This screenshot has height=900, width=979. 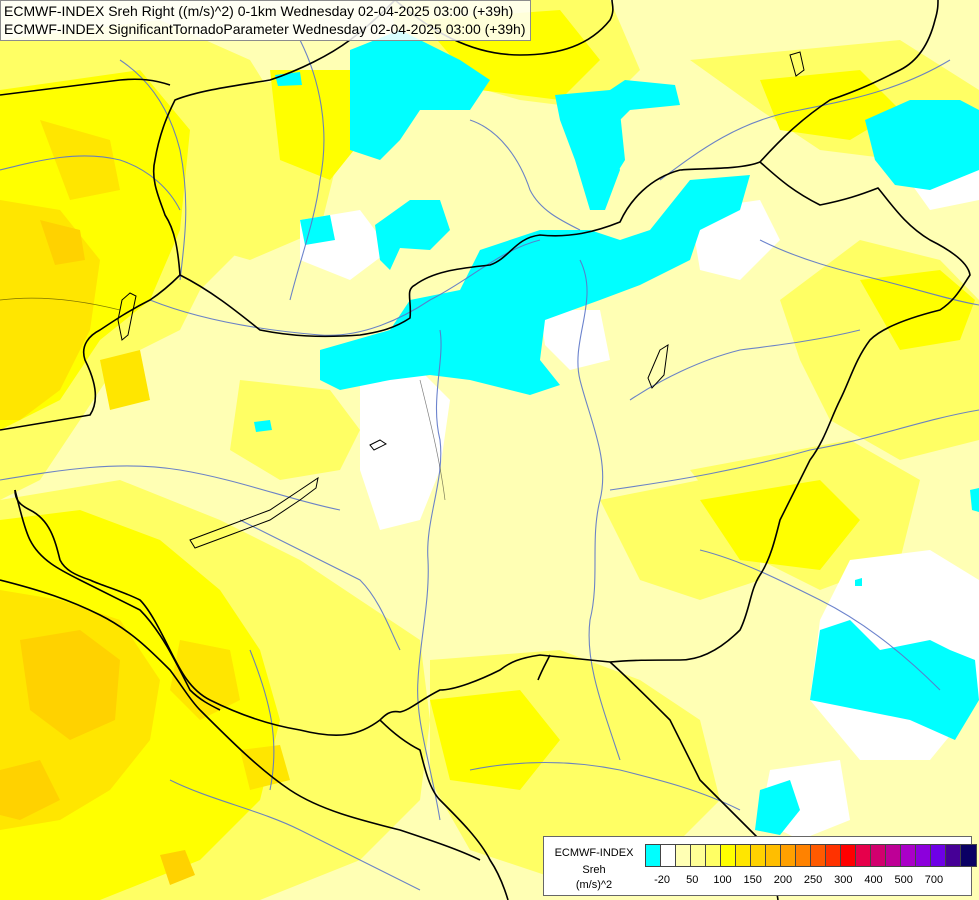 What do you see at coordinates (692, 880) in the screenshot?
I see `legend-tick-label: 50` at bounding box center [692, 880].